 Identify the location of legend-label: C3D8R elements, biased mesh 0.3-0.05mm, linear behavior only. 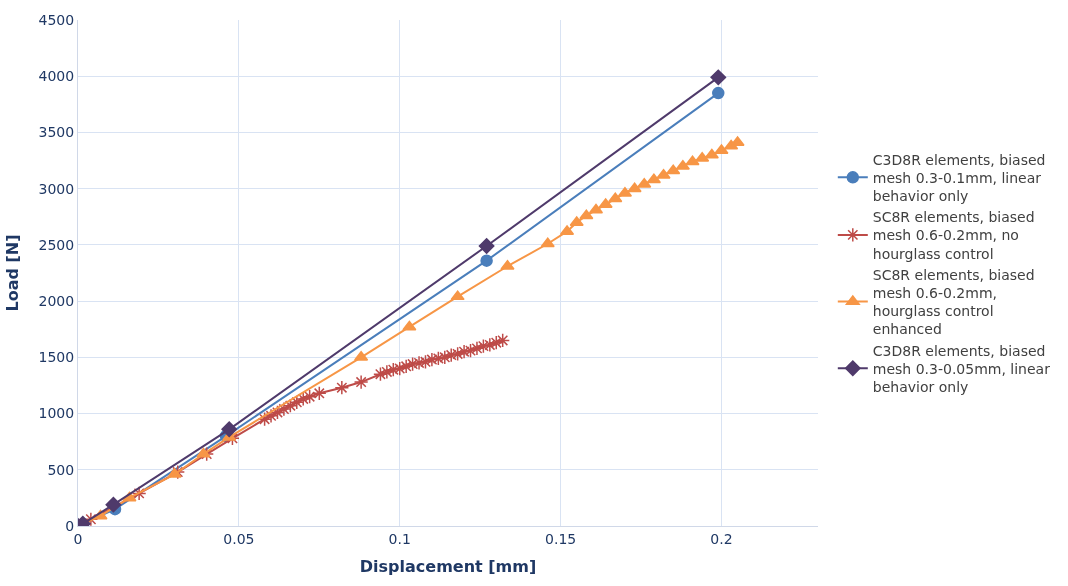
(961, 368).